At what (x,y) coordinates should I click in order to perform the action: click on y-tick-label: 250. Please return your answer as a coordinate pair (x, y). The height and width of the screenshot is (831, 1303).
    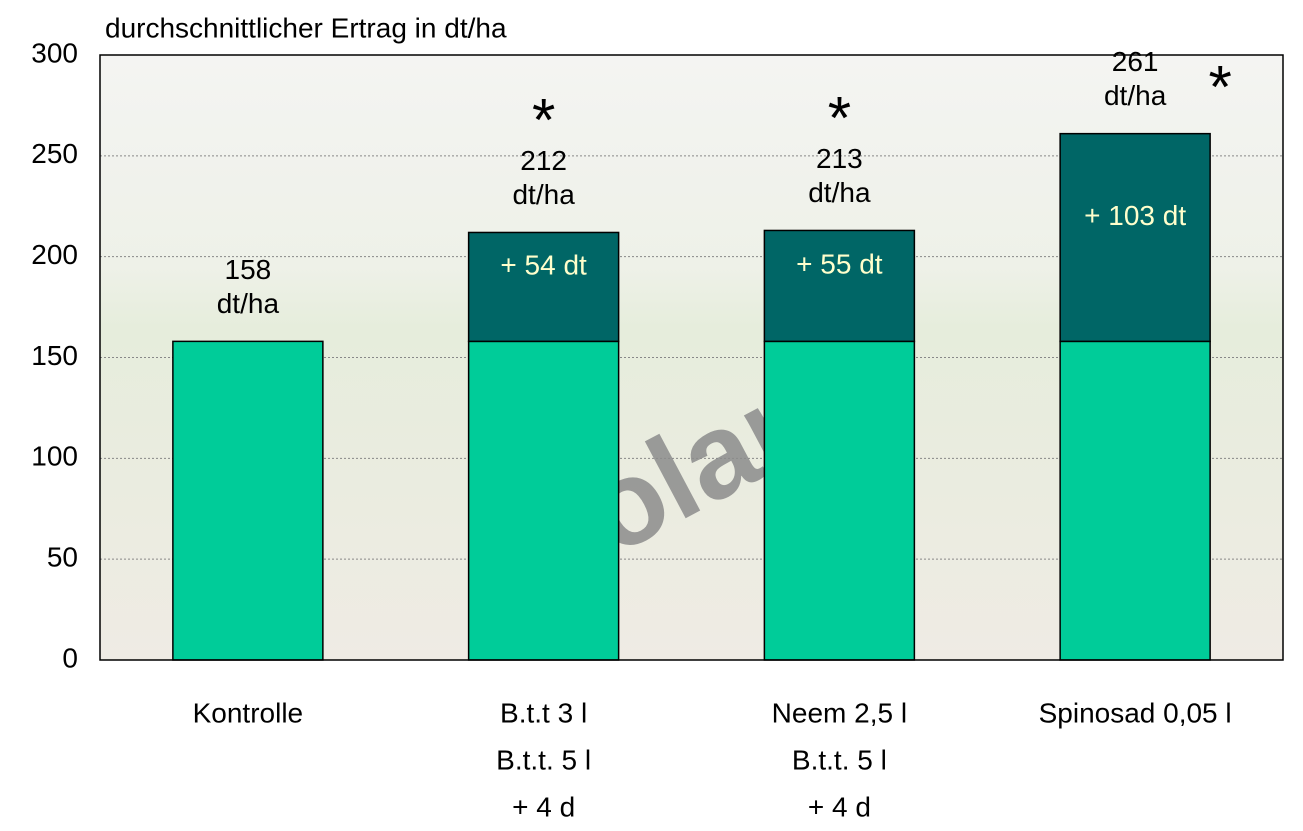
    Looking at the image, I should click on (54, 153).